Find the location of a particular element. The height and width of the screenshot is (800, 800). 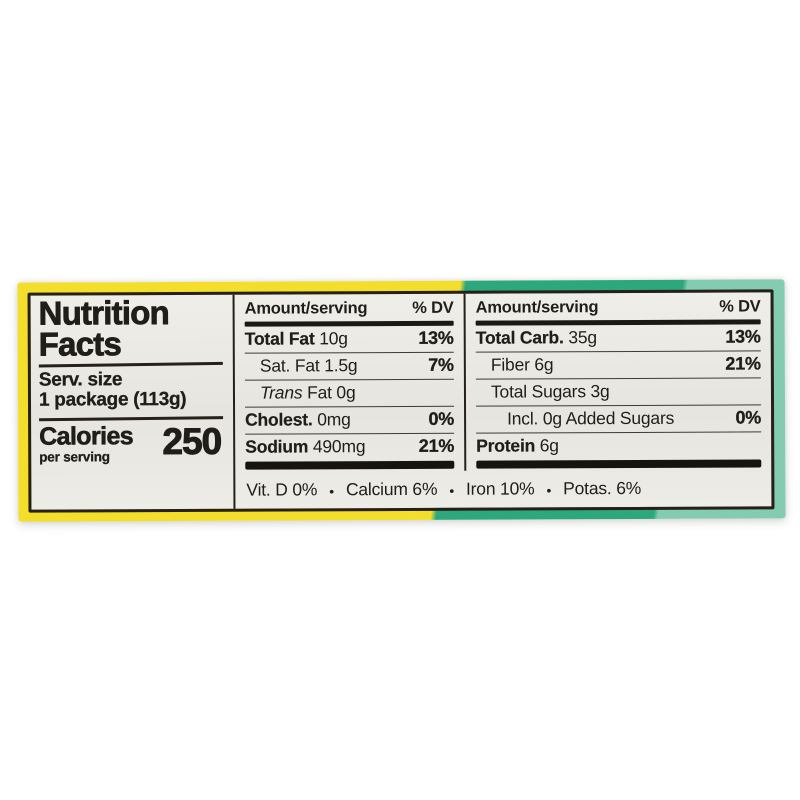

serving-size-value: 1 package (113g) is located at coordinates (112, 400).